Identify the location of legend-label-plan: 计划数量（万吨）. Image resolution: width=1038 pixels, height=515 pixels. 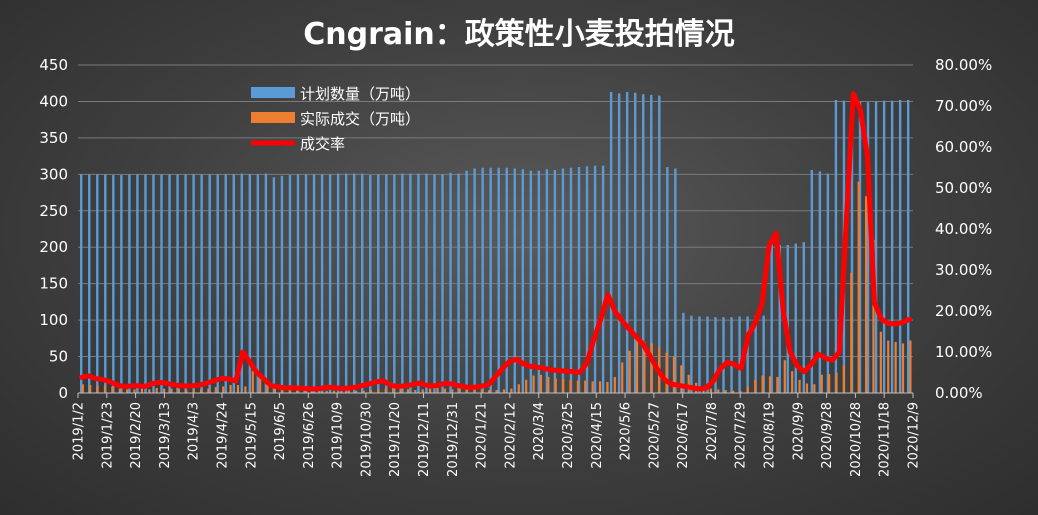
(360, 94).